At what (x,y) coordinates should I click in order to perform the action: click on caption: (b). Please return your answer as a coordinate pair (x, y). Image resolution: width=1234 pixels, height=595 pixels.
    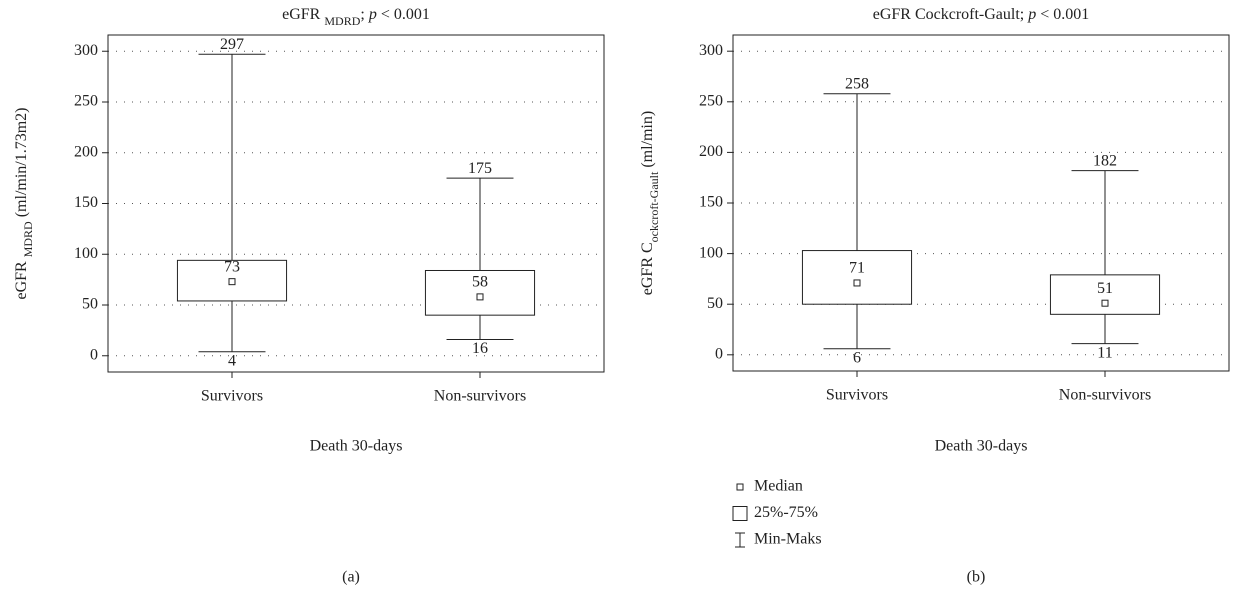
    Looking at the image, I should click on (976, 577).